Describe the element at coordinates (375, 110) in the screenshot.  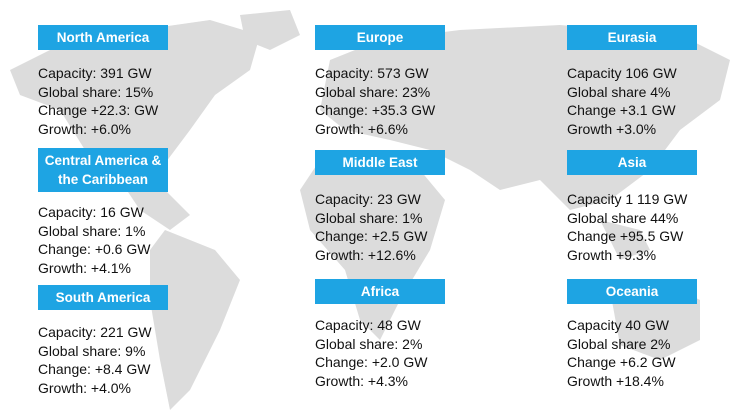
I see `stat-line: Change: +35.3 GW` at that location.